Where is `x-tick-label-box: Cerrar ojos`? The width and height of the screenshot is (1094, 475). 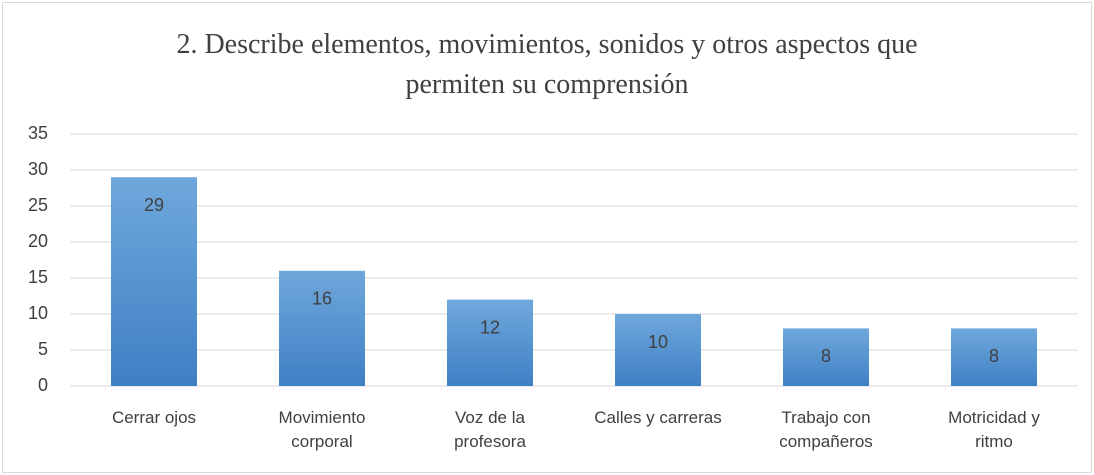 x-tick-label-box: Cerrar ojos is located at coordinates (154, 417).